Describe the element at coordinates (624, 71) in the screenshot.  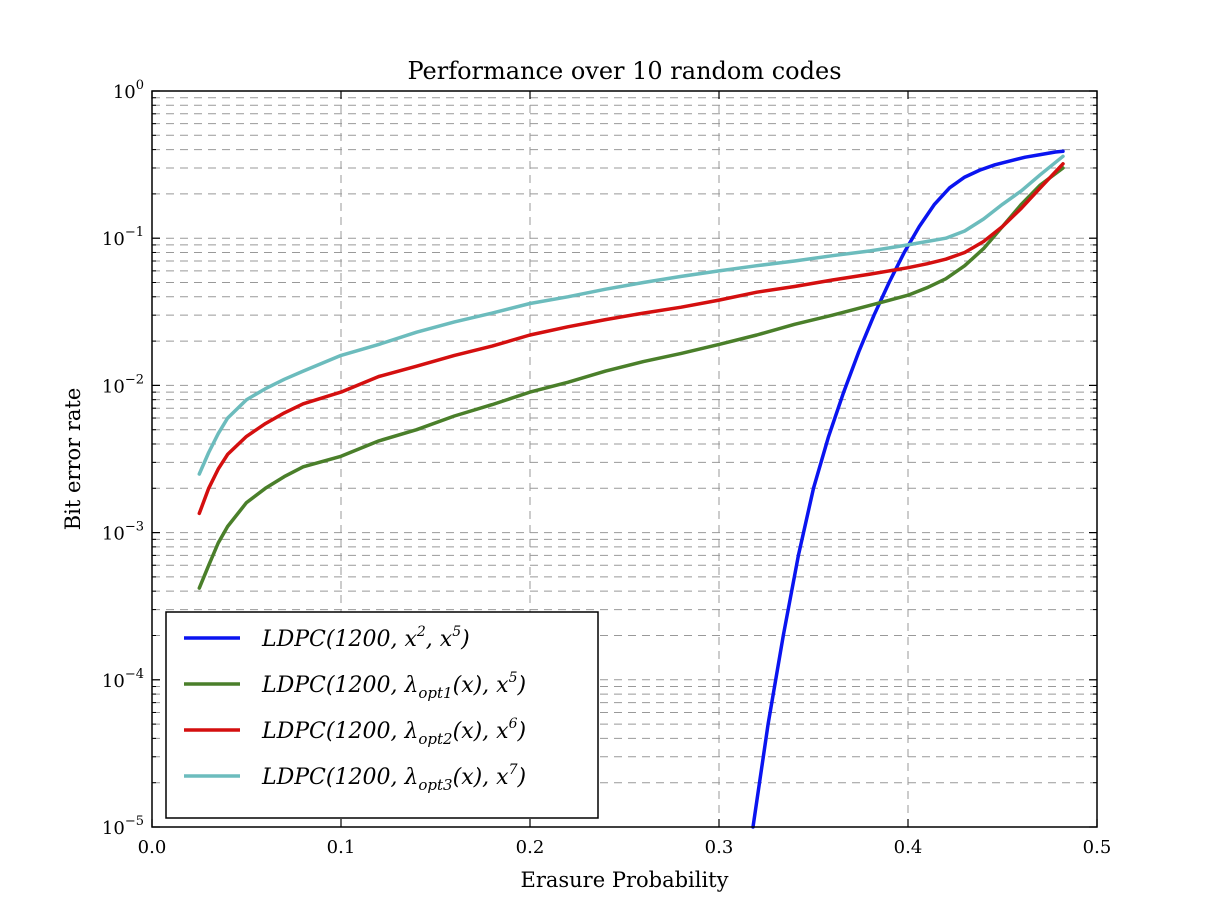
I see `chart-title: Performance over 10 random codes` at that location.